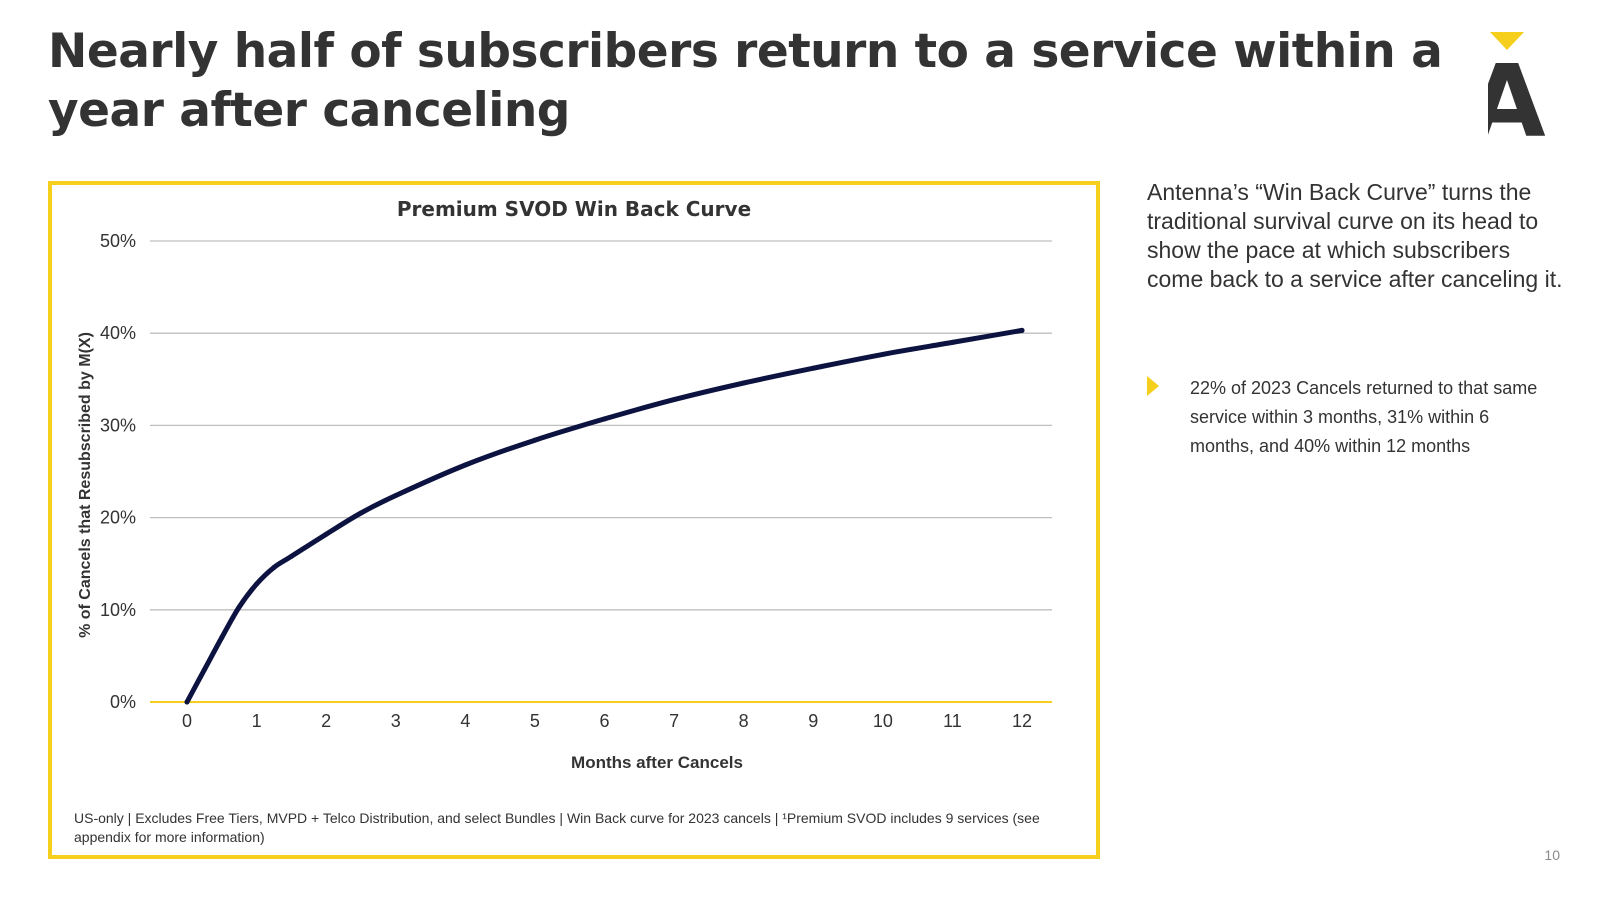 Image resolution: width=1600 pixels, height=900 pixels. What do you see at coordinates (813, 721) in the screenshot?
I see `x-tick-label: 9` at bounding box center [813, 721].